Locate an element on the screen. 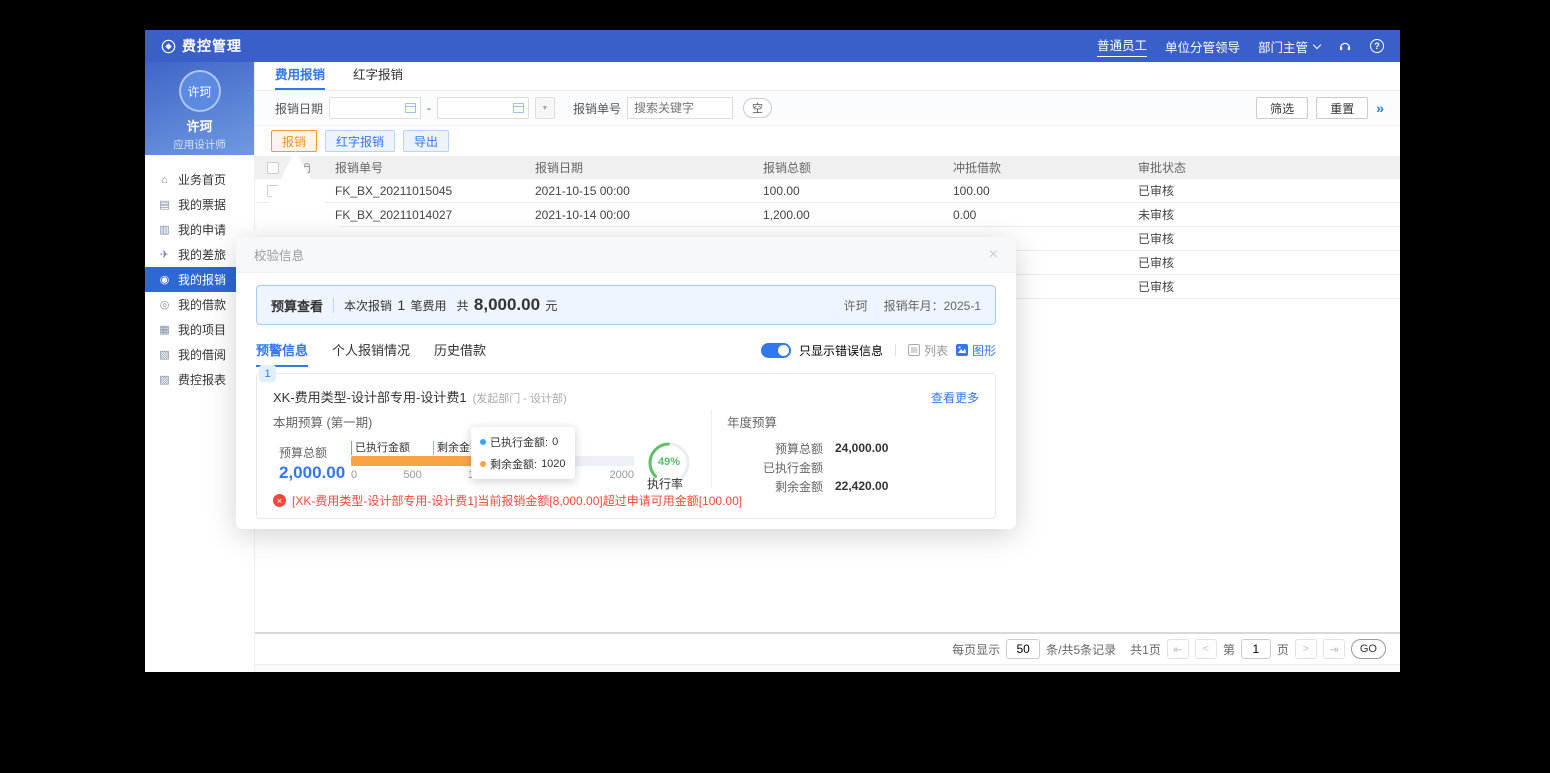 The width and height of the screenshot is (1550, 773). tab-expense-reimburse: 费用报销 is located at coordinates (300, 77).